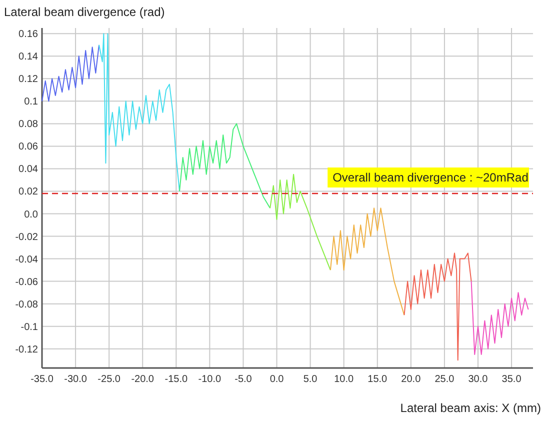  Describe the element at coordinates (310, 379) in the screenshot. I see `x-tick-label: 5.0` at that location.